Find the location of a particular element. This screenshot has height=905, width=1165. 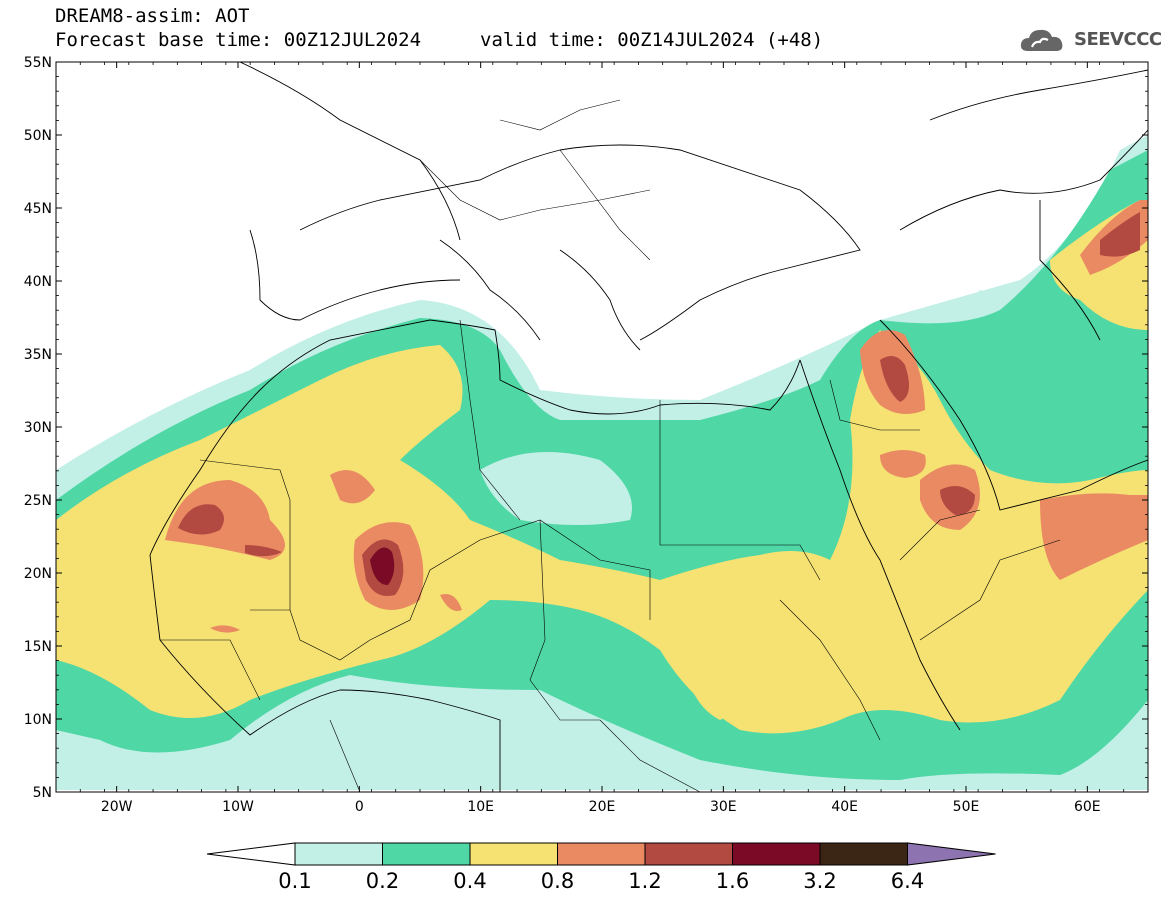

valid-time: valid time: 00Z14JUL2024 (+48) is located at coordinates (652, 40).